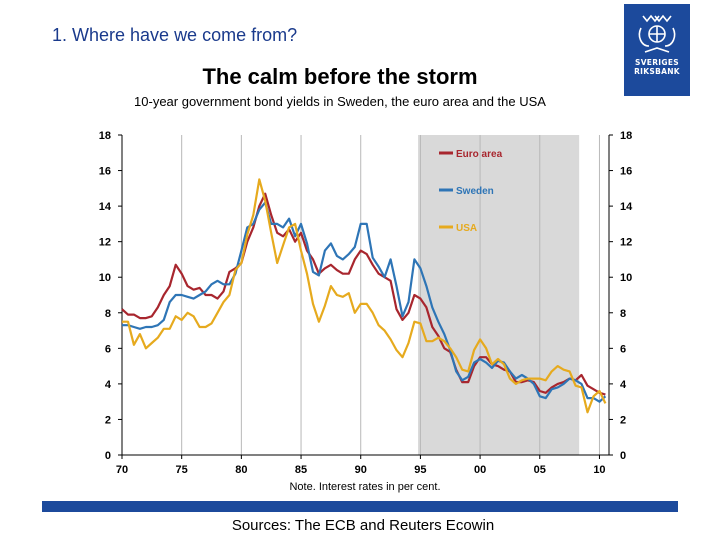 The image size is (720, 540). Describe the element at coordinates (360, 487) in the screenshot. I see `chart-note: Note. Interest rates in per cent.` at that location.